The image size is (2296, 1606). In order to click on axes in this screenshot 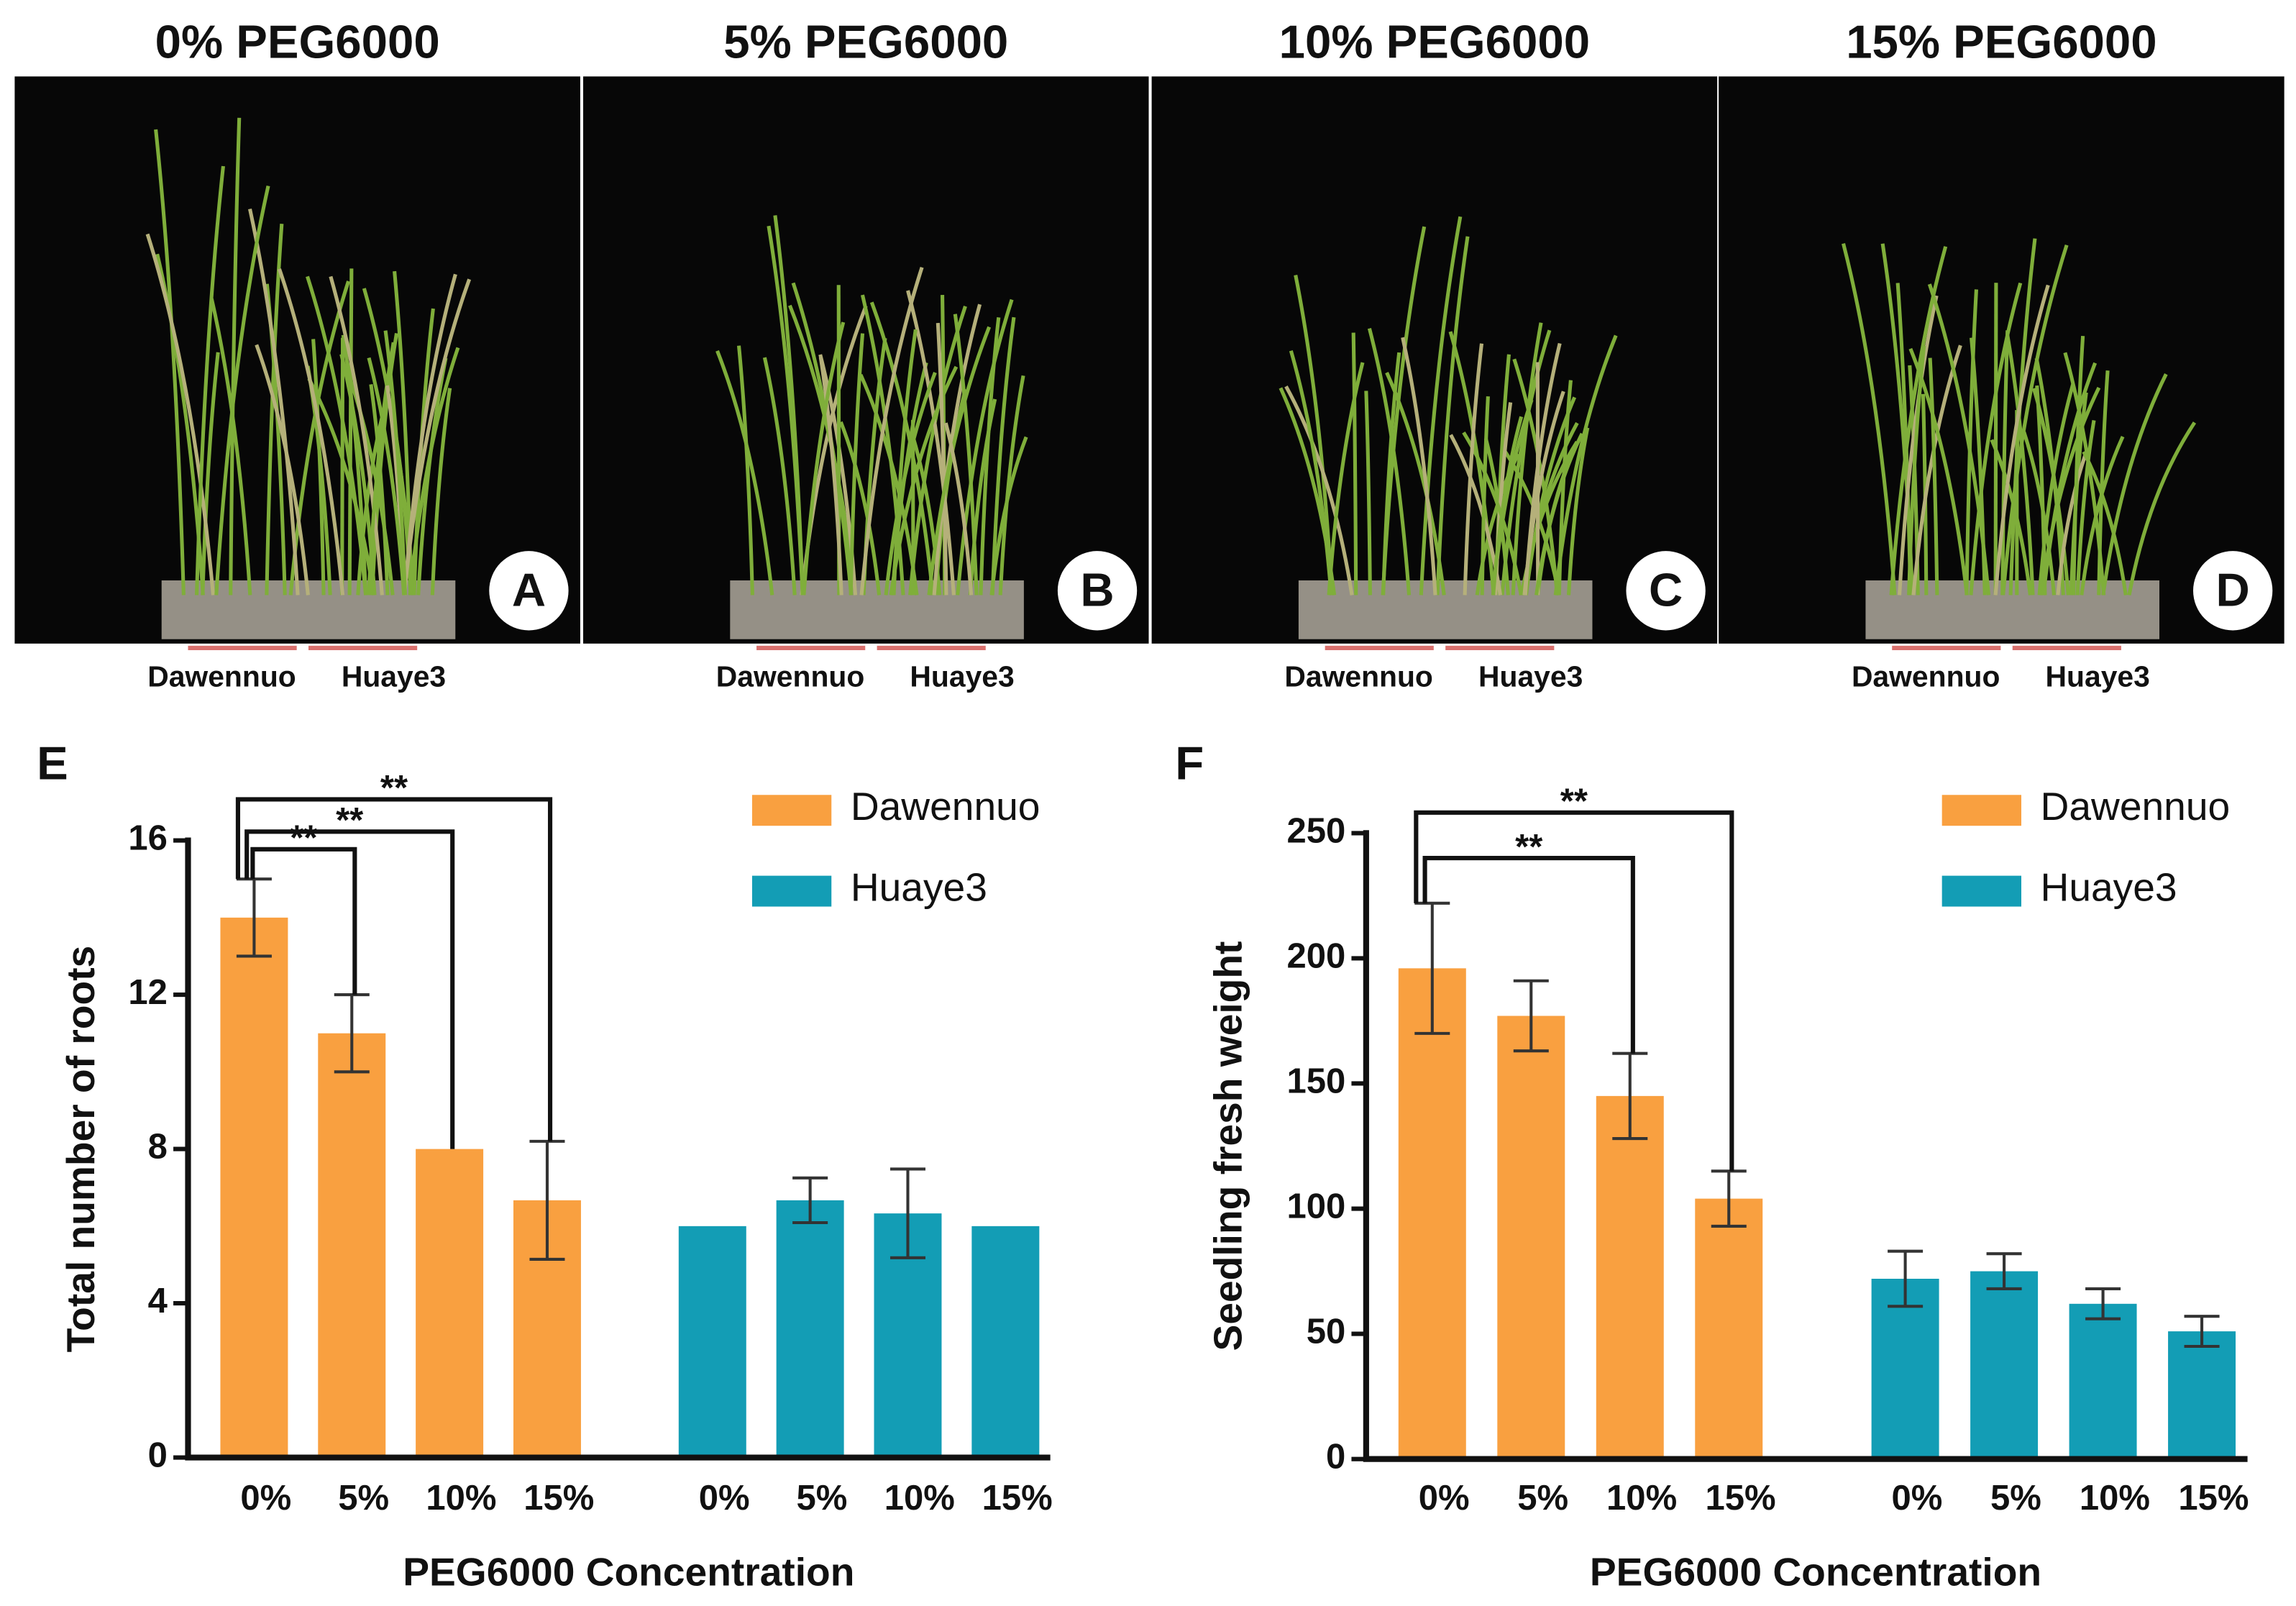, I will do `click(618, 1149)`.